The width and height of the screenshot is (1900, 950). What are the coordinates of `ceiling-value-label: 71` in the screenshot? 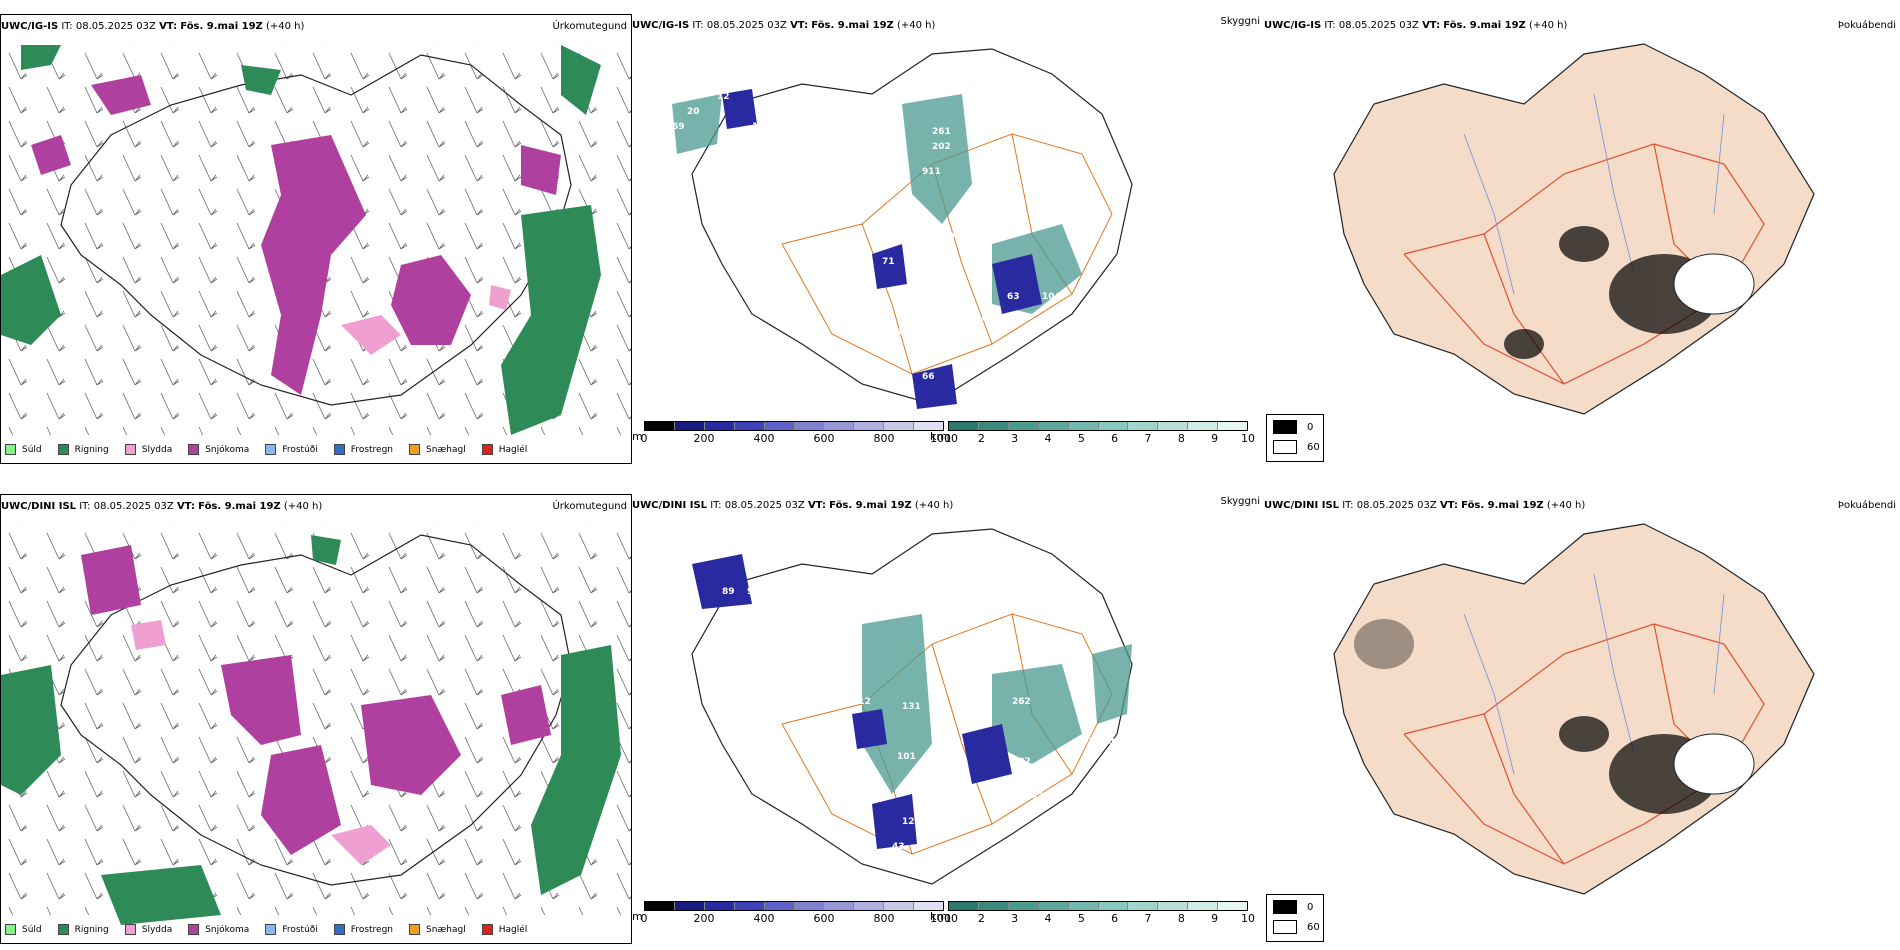 It's located at (888, 262).